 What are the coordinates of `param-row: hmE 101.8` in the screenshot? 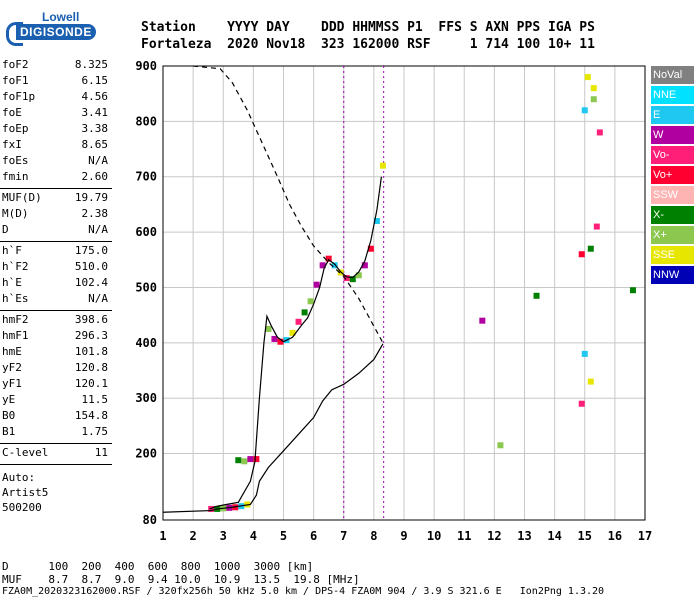 It's located at (55, 351).